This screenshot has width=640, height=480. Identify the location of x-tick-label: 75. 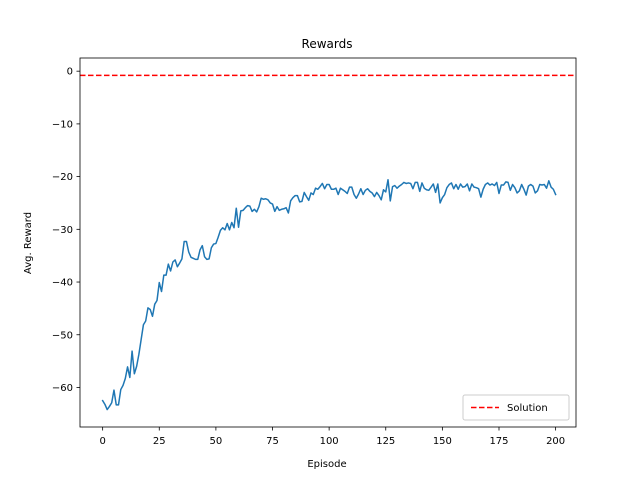
(272, 441).